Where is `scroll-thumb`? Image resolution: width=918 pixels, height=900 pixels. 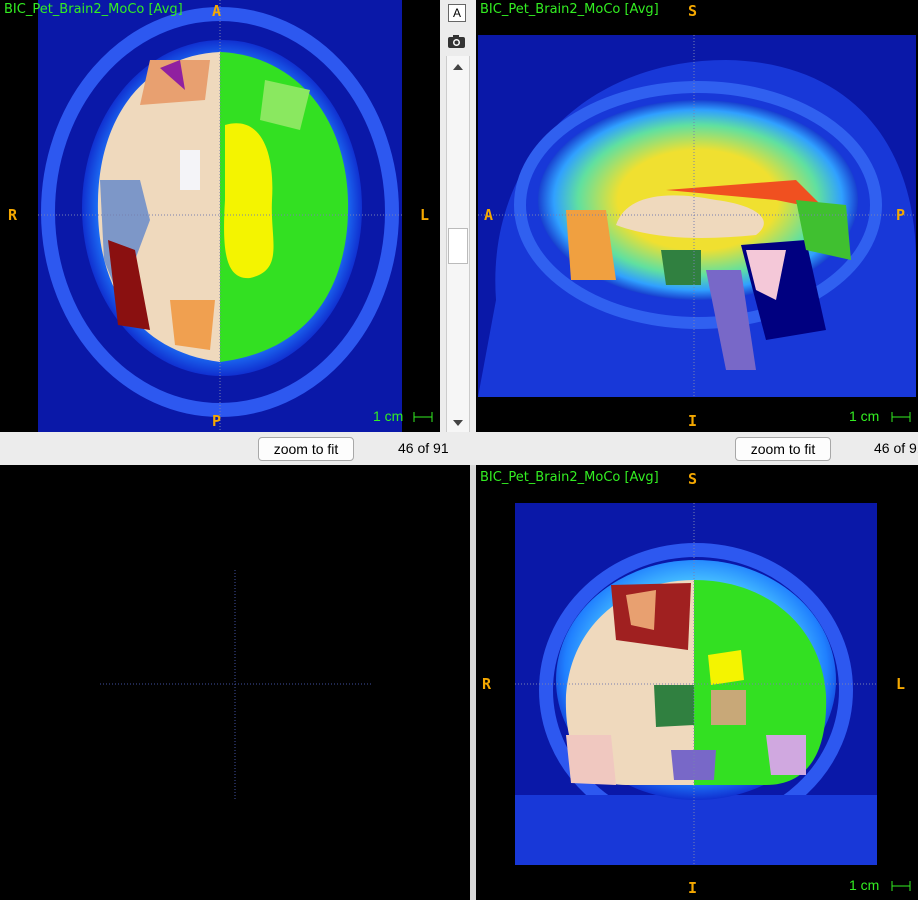 scroll-thumb is located at coordinates (458, 246).